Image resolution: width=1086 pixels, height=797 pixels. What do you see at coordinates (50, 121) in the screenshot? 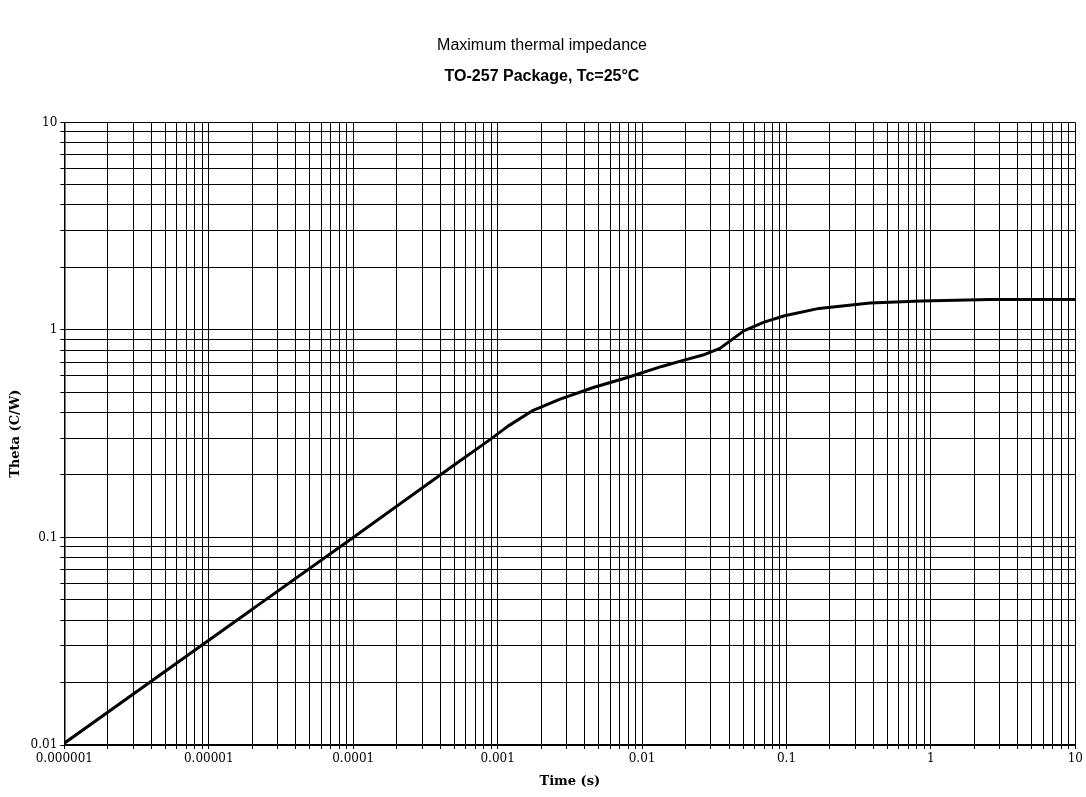
I see `y-tick-label: 10` at bounding box center [50, 121].